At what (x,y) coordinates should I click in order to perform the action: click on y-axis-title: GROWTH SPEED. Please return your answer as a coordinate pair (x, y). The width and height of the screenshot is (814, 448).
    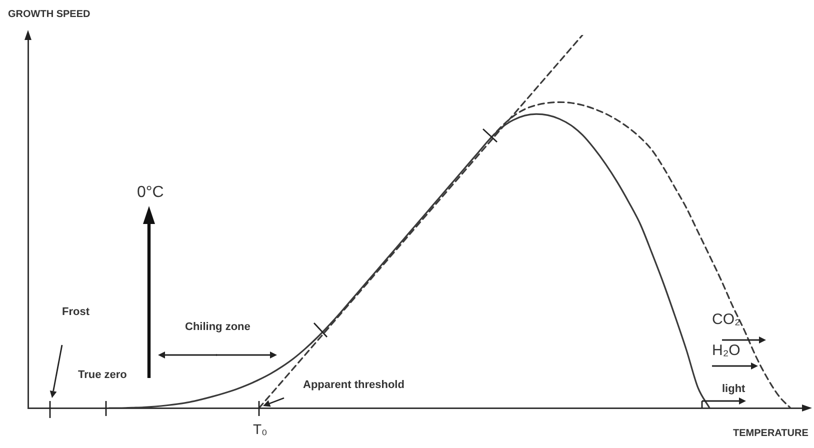
    Looking at the image, I should click on (49, 14).